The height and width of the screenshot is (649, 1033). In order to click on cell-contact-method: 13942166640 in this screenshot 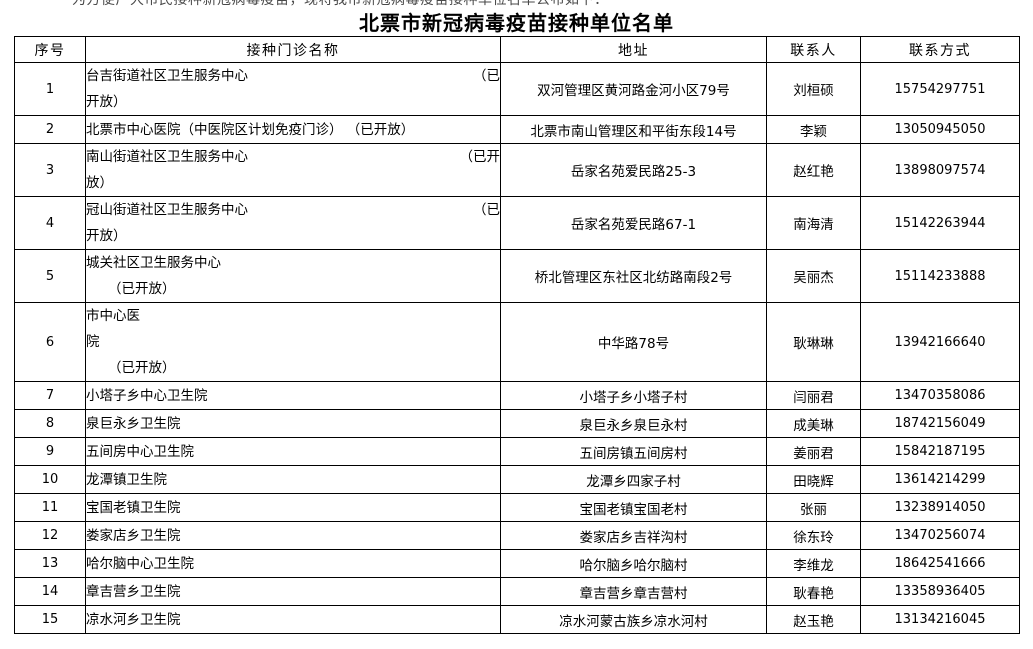, I will do `click(940, 342)`.